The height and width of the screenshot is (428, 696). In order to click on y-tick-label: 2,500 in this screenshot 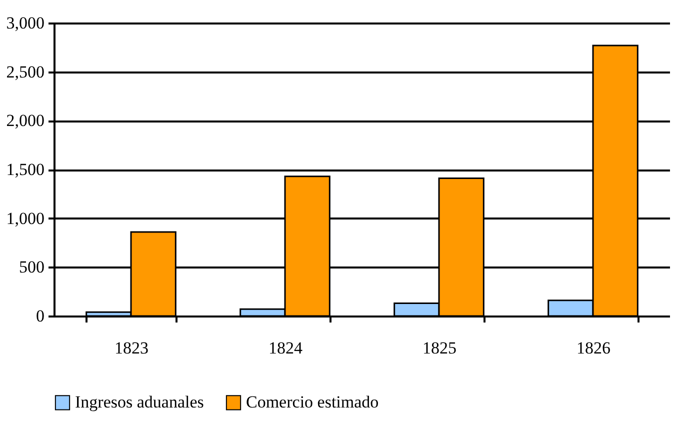, I will do `click(25, 72)`.